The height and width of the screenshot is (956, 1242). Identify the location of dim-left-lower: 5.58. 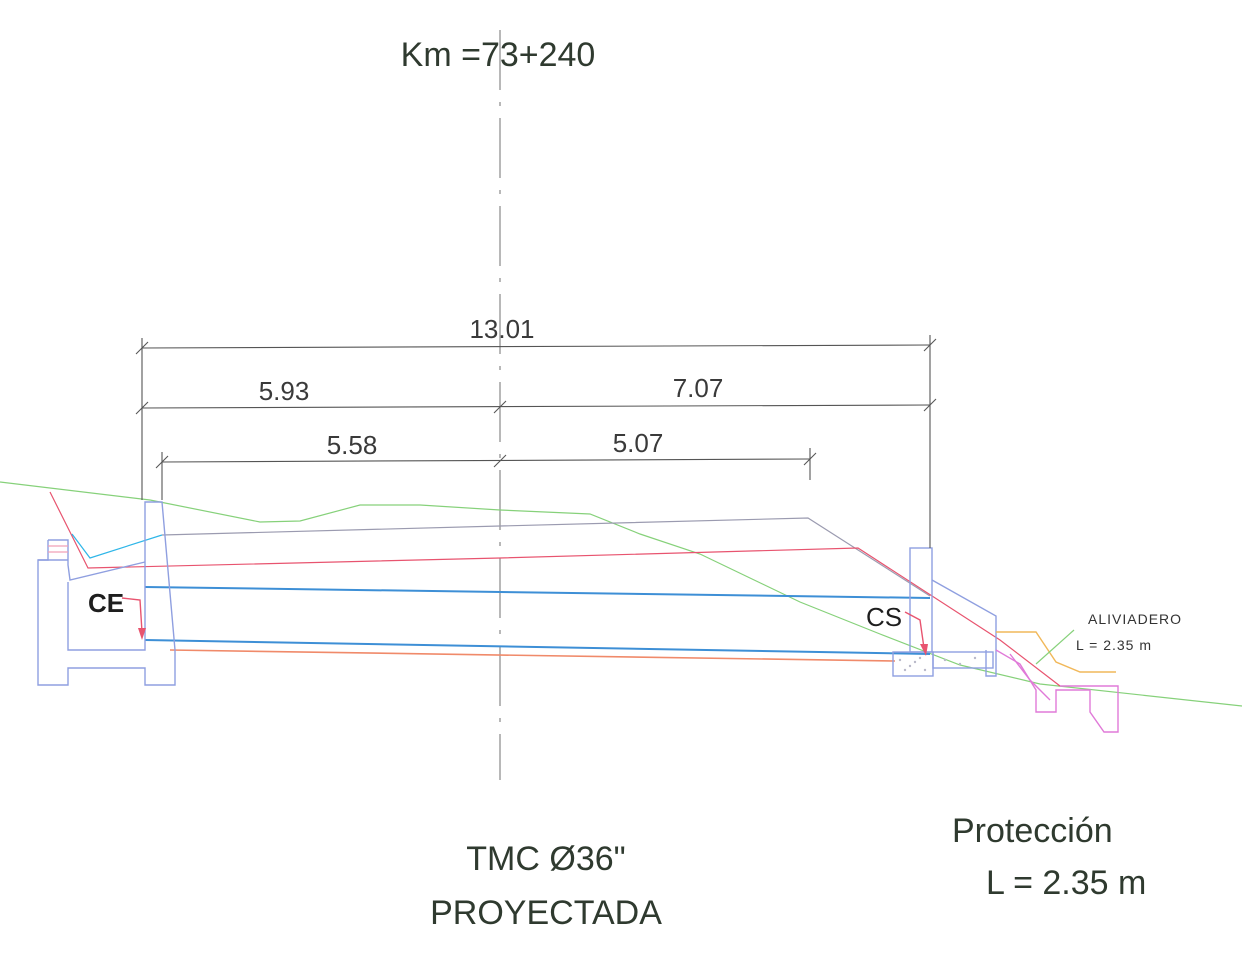
(352, 445).